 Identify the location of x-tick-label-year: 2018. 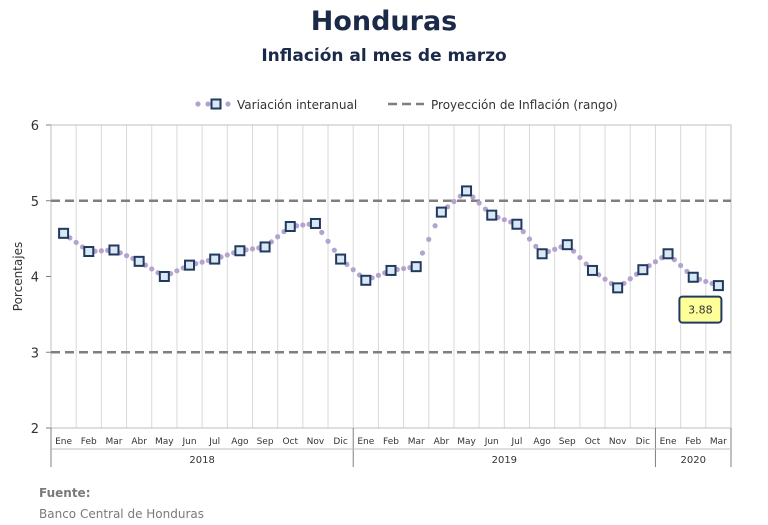
(201, 460).